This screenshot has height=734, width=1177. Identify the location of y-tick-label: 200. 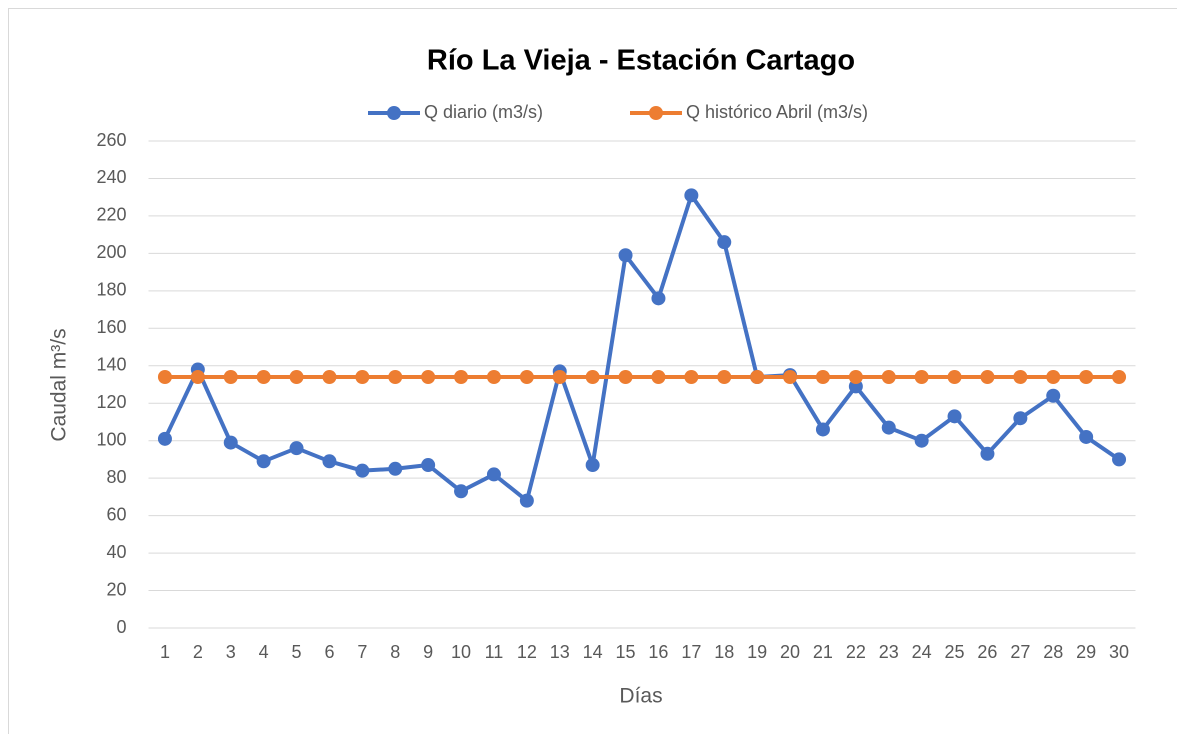
(111, 252).